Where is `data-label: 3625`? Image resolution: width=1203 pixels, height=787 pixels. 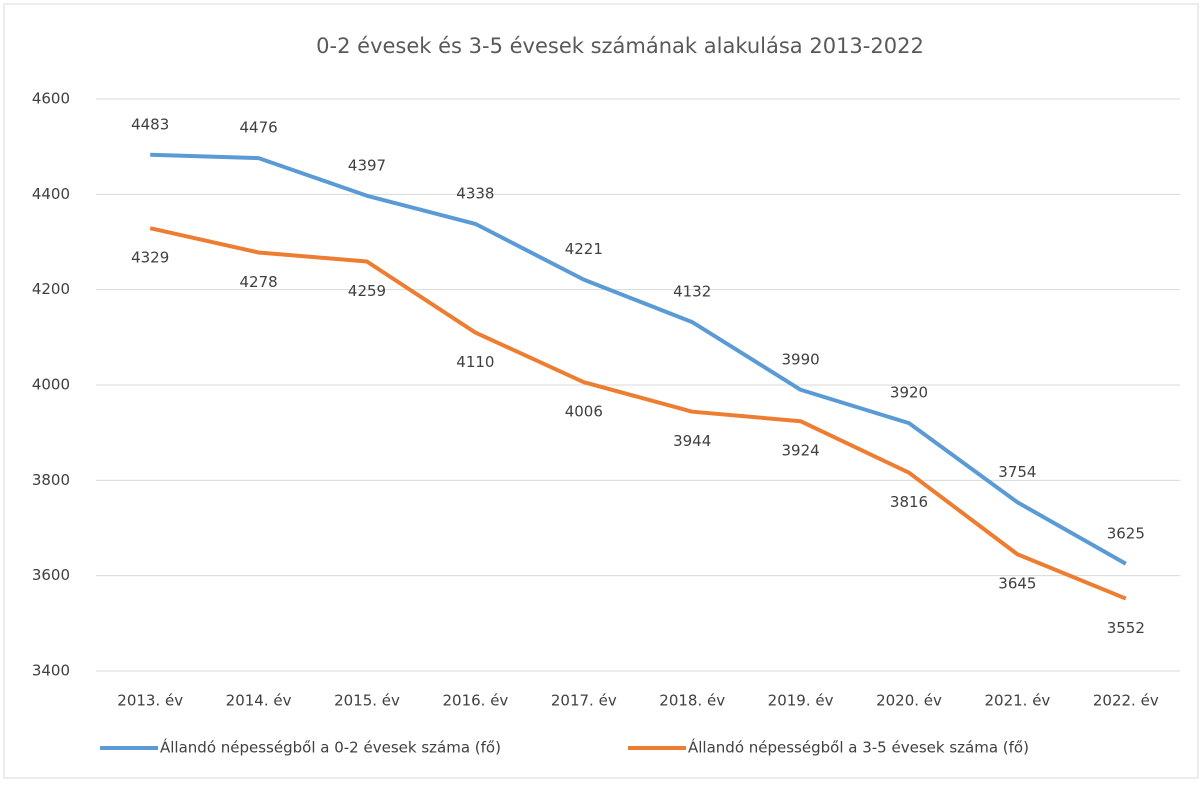 data-label: 3625 is located at coordinates (1126, 533).